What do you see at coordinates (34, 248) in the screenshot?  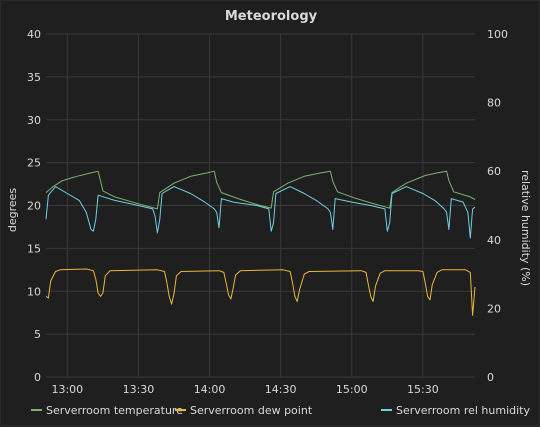 I see `y-tick-label: 15` at bounding box center [34, 248].